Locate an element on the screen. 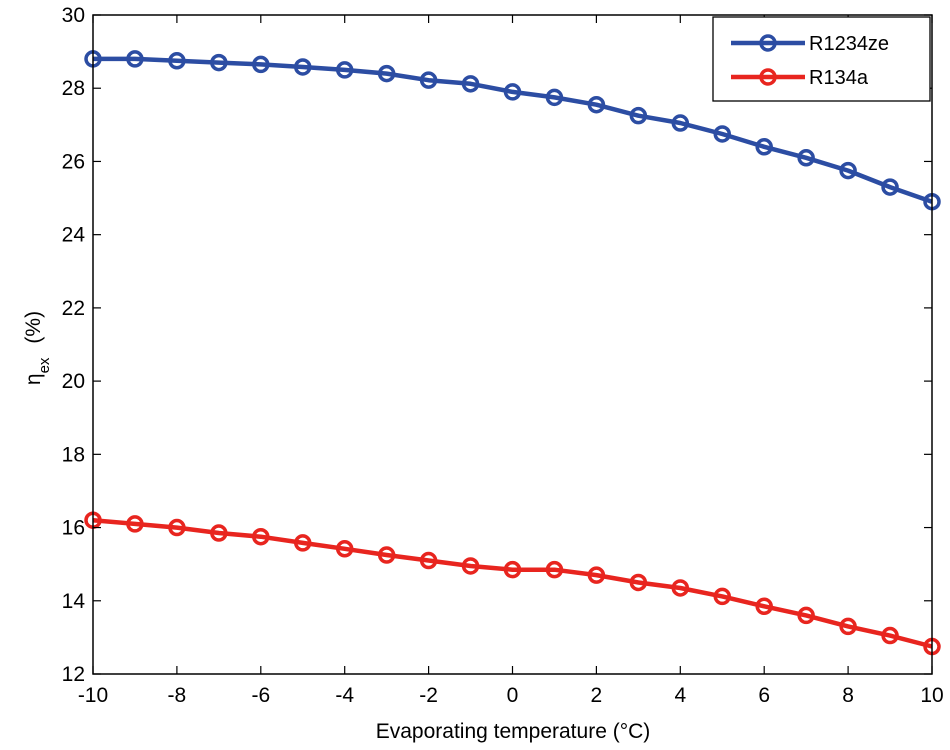 Image resolution: width=950 pixels, height=750 pixels. y-axis-label-symbol: η is located at coordinates (33, 379).